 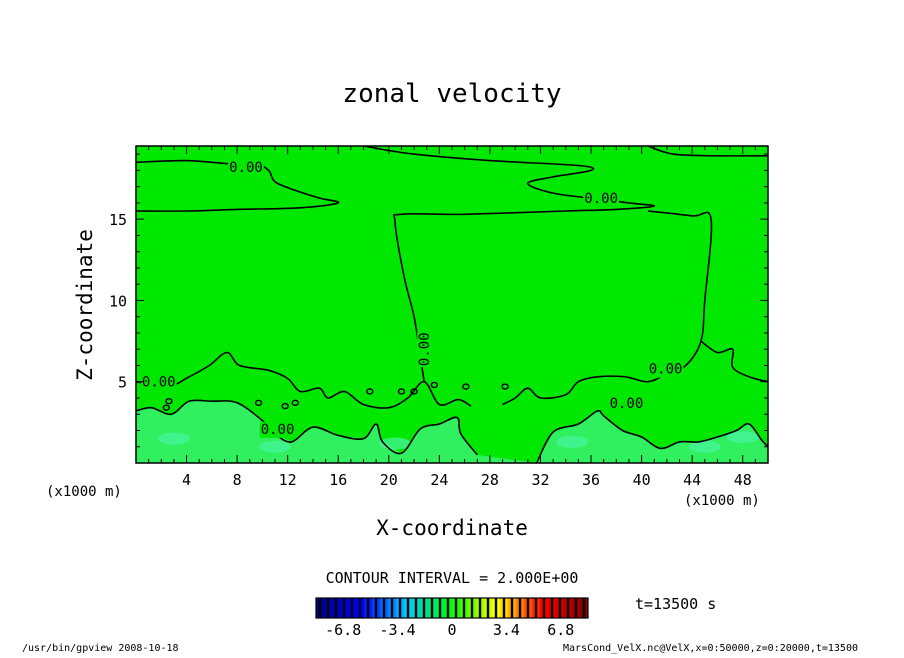 I want to click on y-tick-label: 10, so click(x=118, y=301).